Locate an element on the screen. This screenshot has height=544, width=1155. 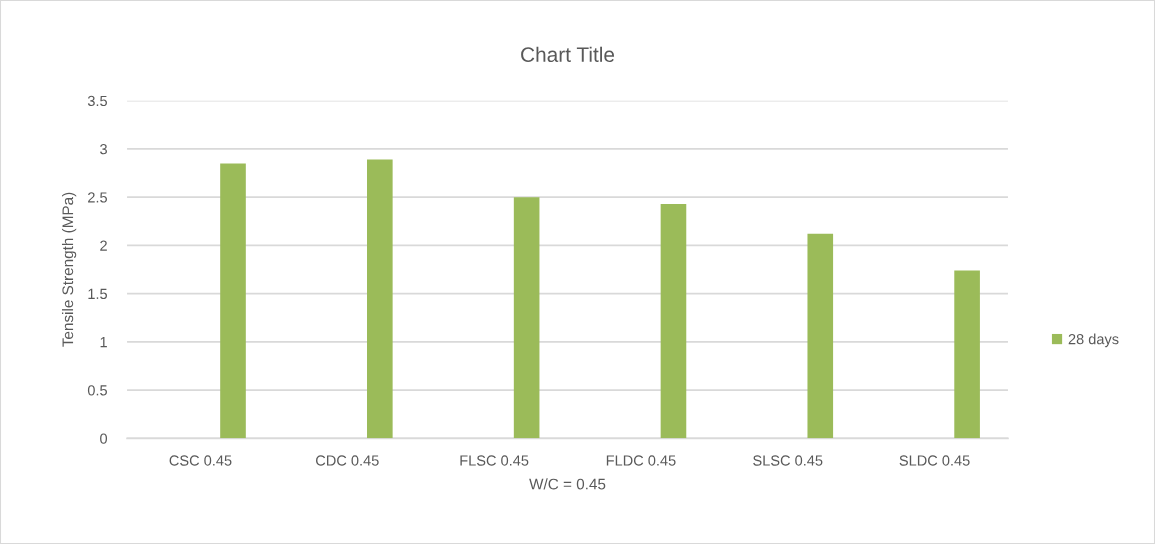
x-tick-label: SLDC 0.45 is located at coordinates (934, 460).